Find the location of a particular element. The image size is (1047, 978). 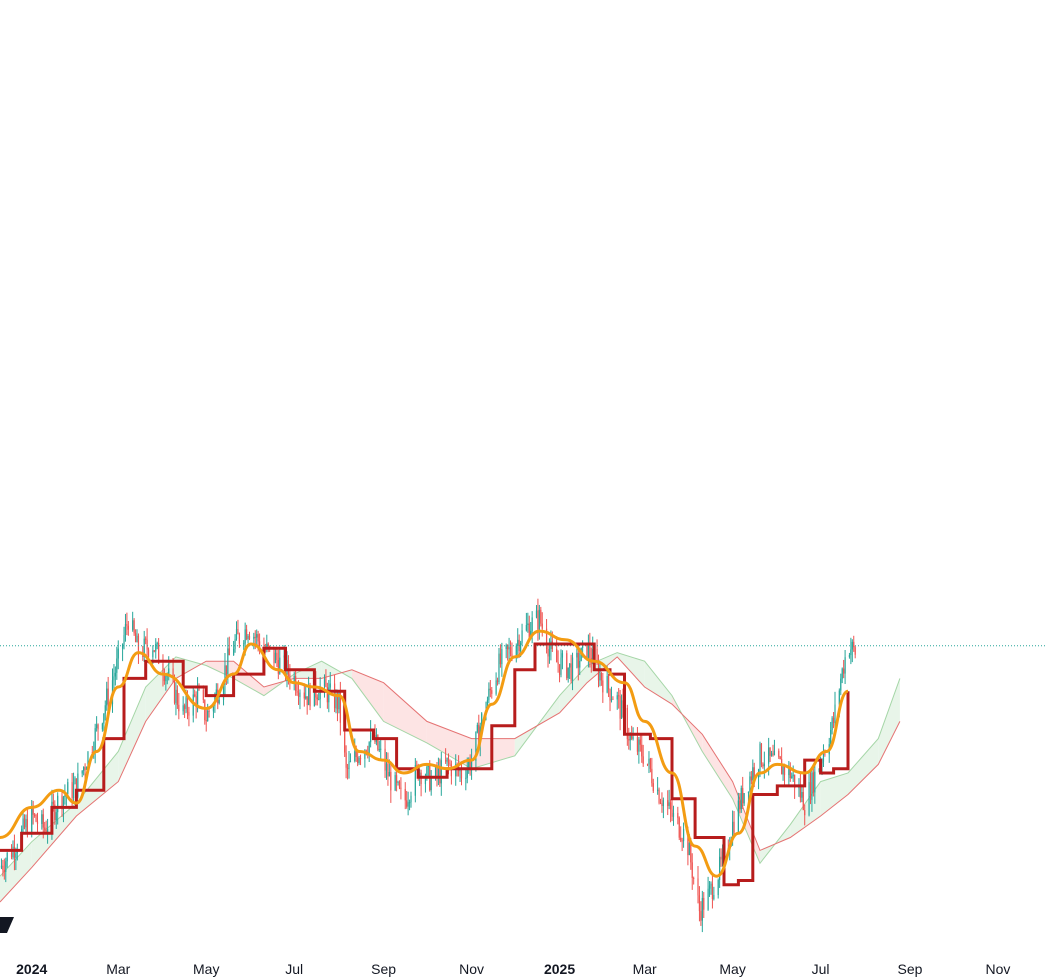

x-tick-label: Mar is located at coordinates (645, 969).